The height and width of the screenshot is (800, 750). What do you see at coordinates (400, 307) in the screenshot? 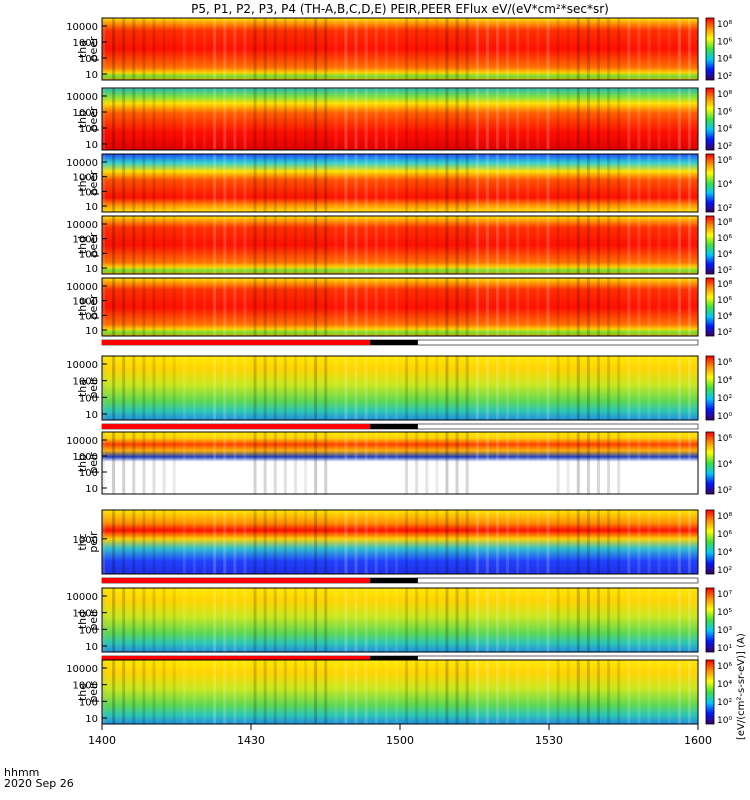
I see `panel-frame` at bounding box center [400, 307].